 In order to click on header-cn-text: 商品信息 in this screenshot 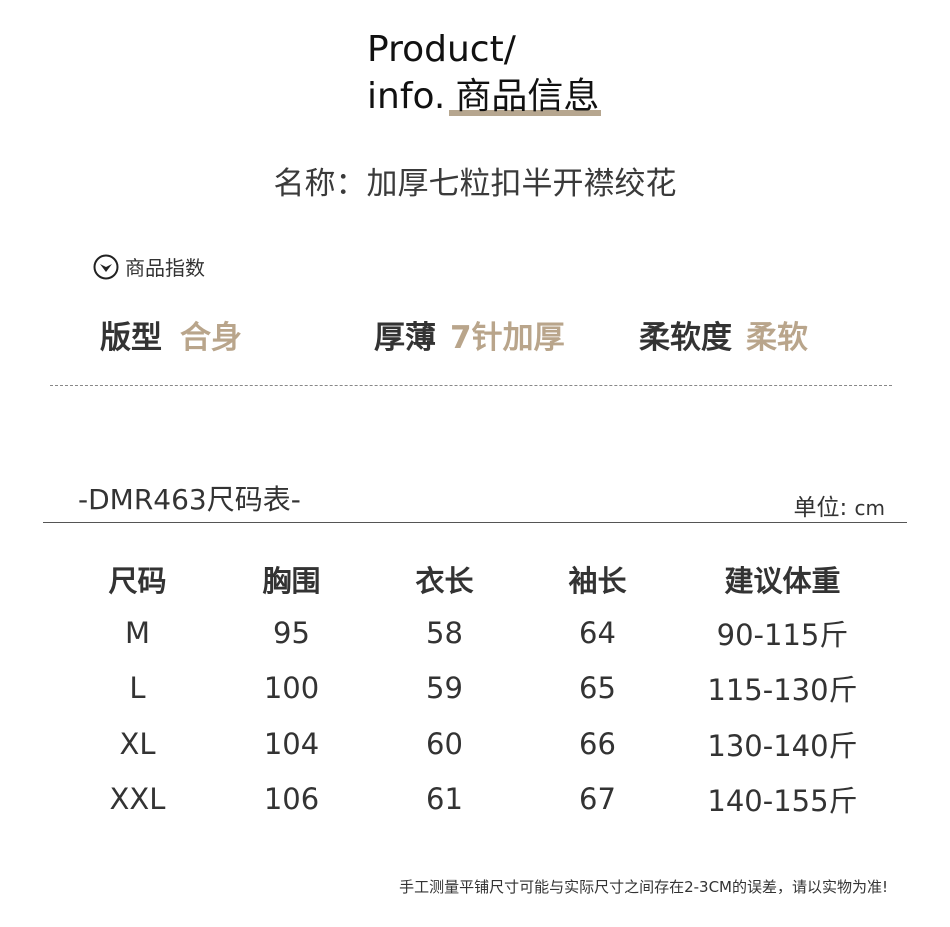, I will do `click(527, 96)`.